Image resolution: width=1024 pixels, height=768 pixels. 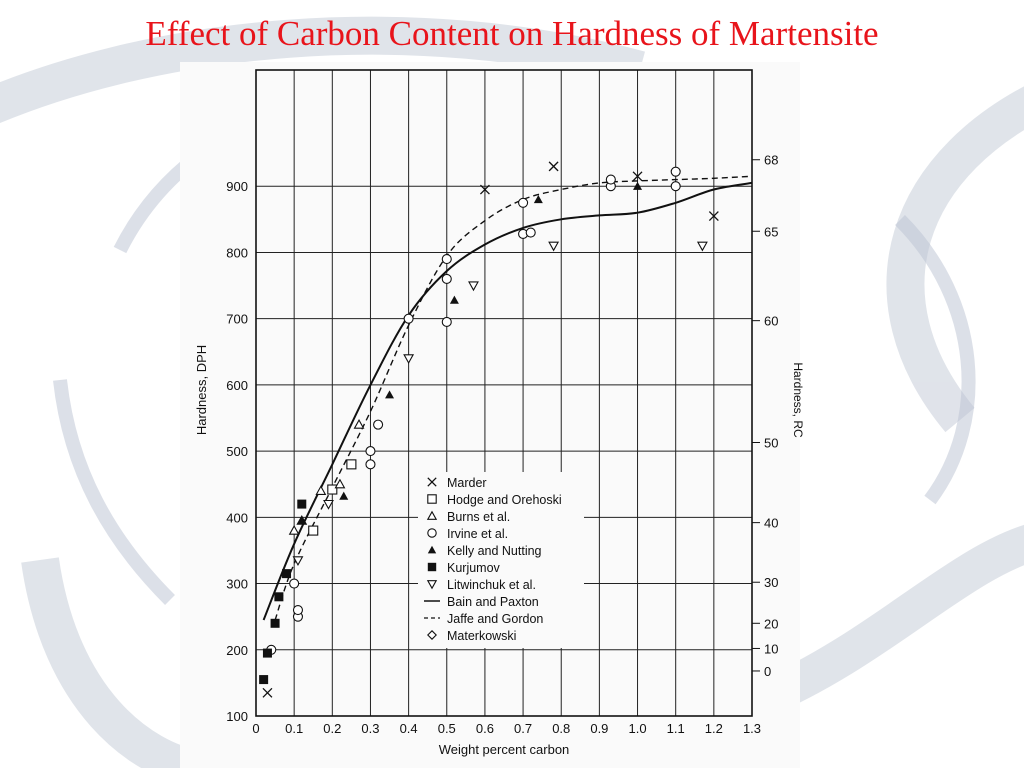 I want to click on legend-label: Kelly and Nutting, so click(x=494, y=551).